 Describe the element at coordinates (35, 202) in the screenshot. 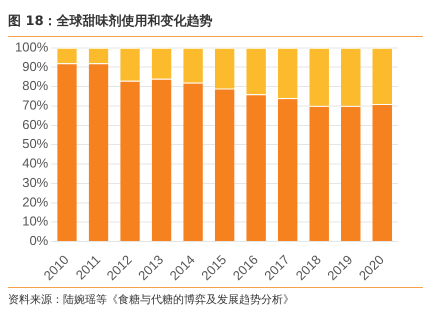

I see `y-tick-label: 20%` at that location.